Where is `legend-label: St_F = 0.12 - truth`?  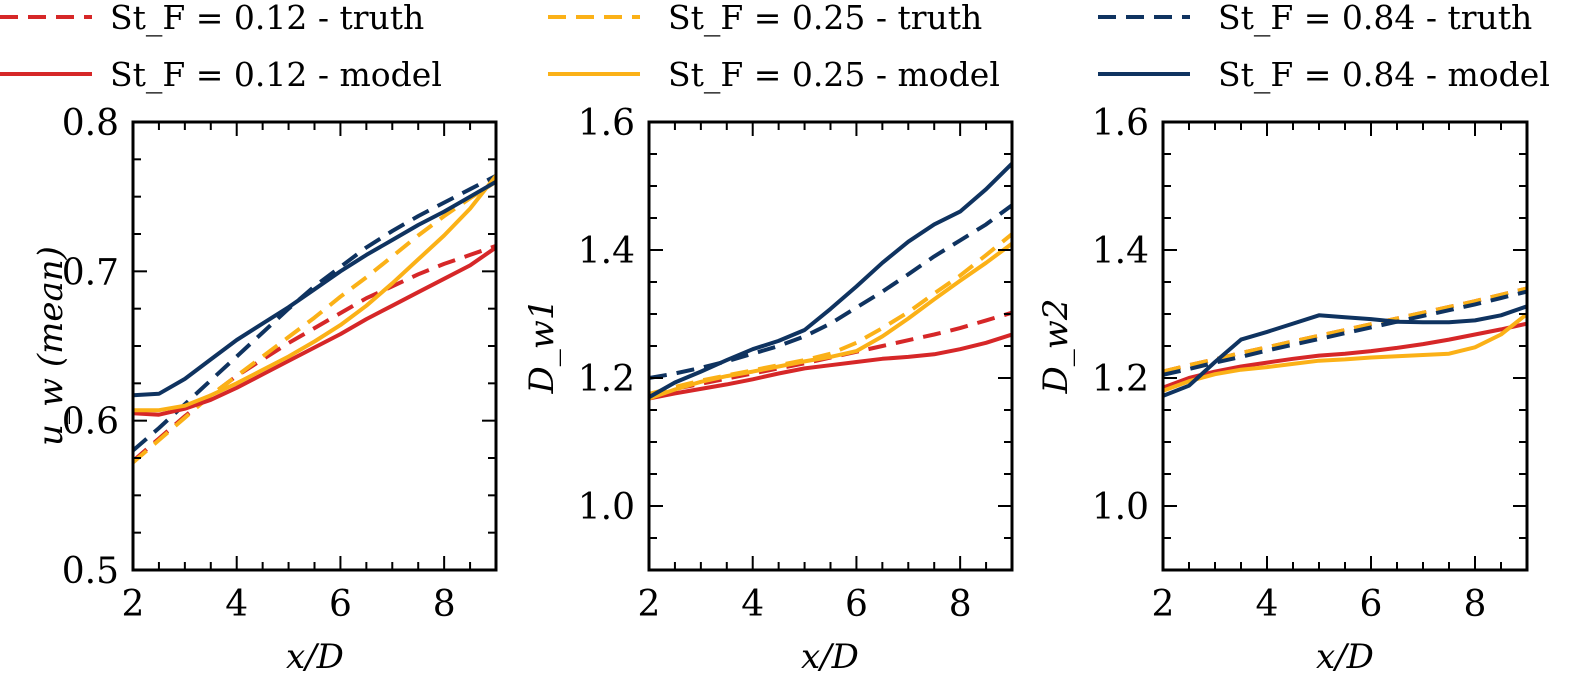 legend-label: St_F = 0.12 - truth is located at coordinates (267, 19).